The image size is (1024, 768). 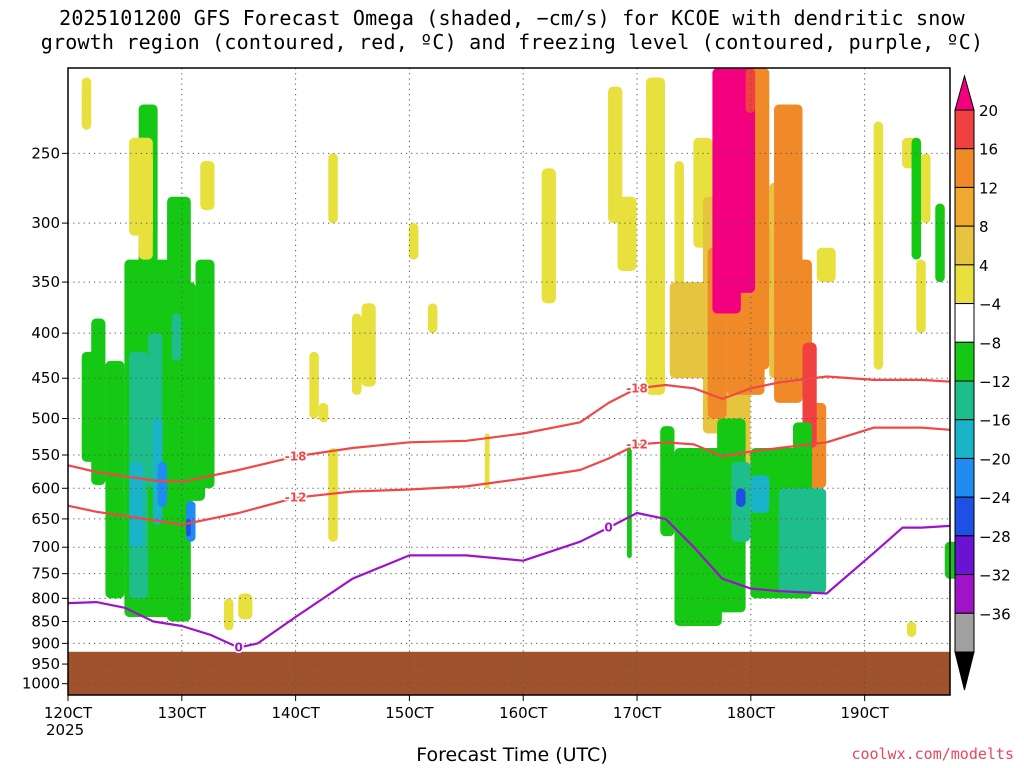 I want to click on contour-line--12, so click(x=509, y=476).